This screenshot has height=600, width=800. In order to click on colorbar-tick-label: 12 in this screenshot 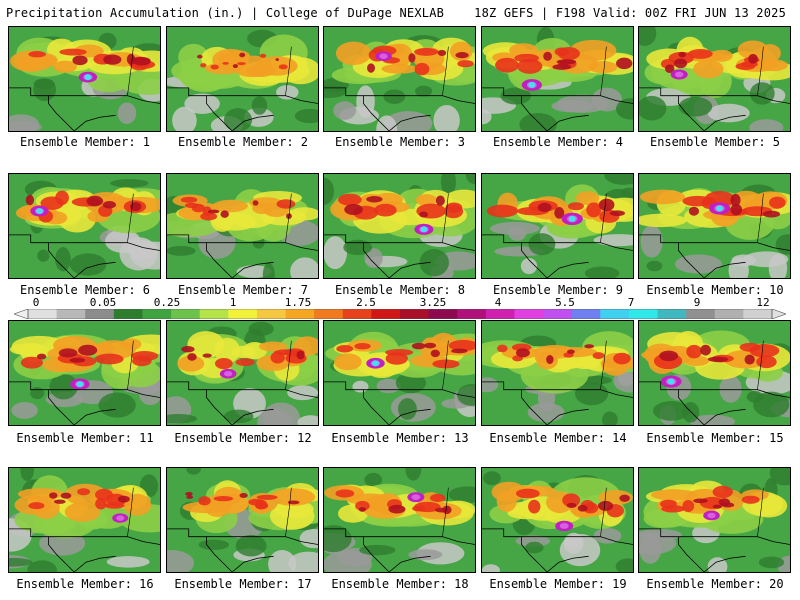, I will do `click(763, 302)`.